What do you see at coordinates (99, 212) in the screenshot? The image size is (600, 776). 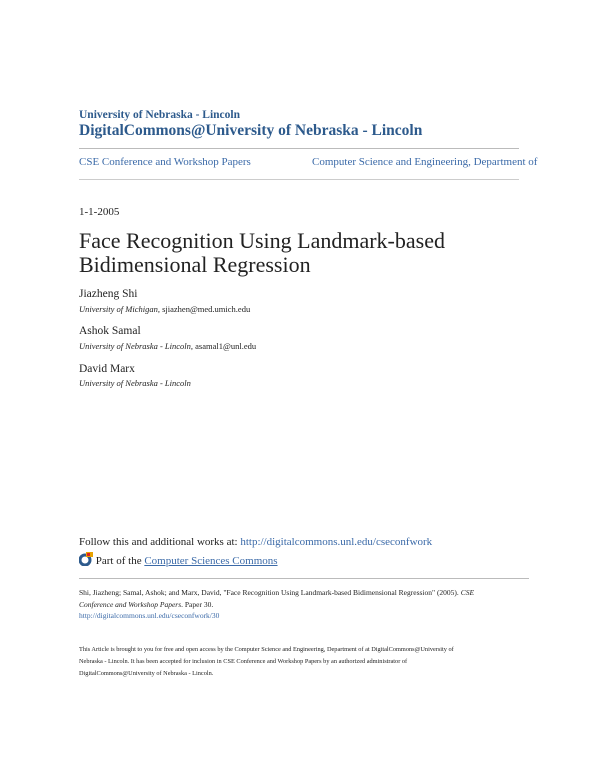 I see `publication-date: 1-1-2005` at bounding box center [99, 212].